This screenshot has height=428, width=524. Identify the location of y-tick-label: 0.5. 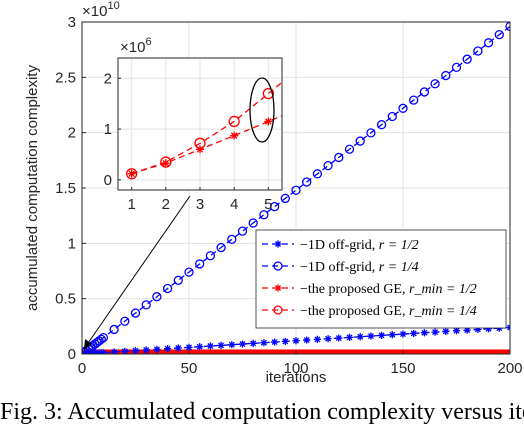
(65, 299).